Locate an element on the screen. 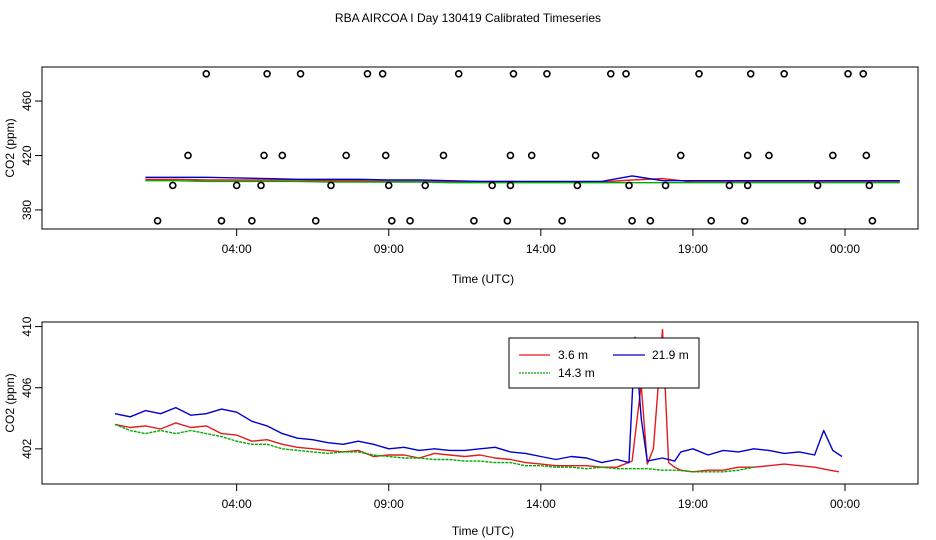 The height and width of the screenshot is (540, 936). legend-label-14.3m: 14.3 m is located at coordinates (576, 373).